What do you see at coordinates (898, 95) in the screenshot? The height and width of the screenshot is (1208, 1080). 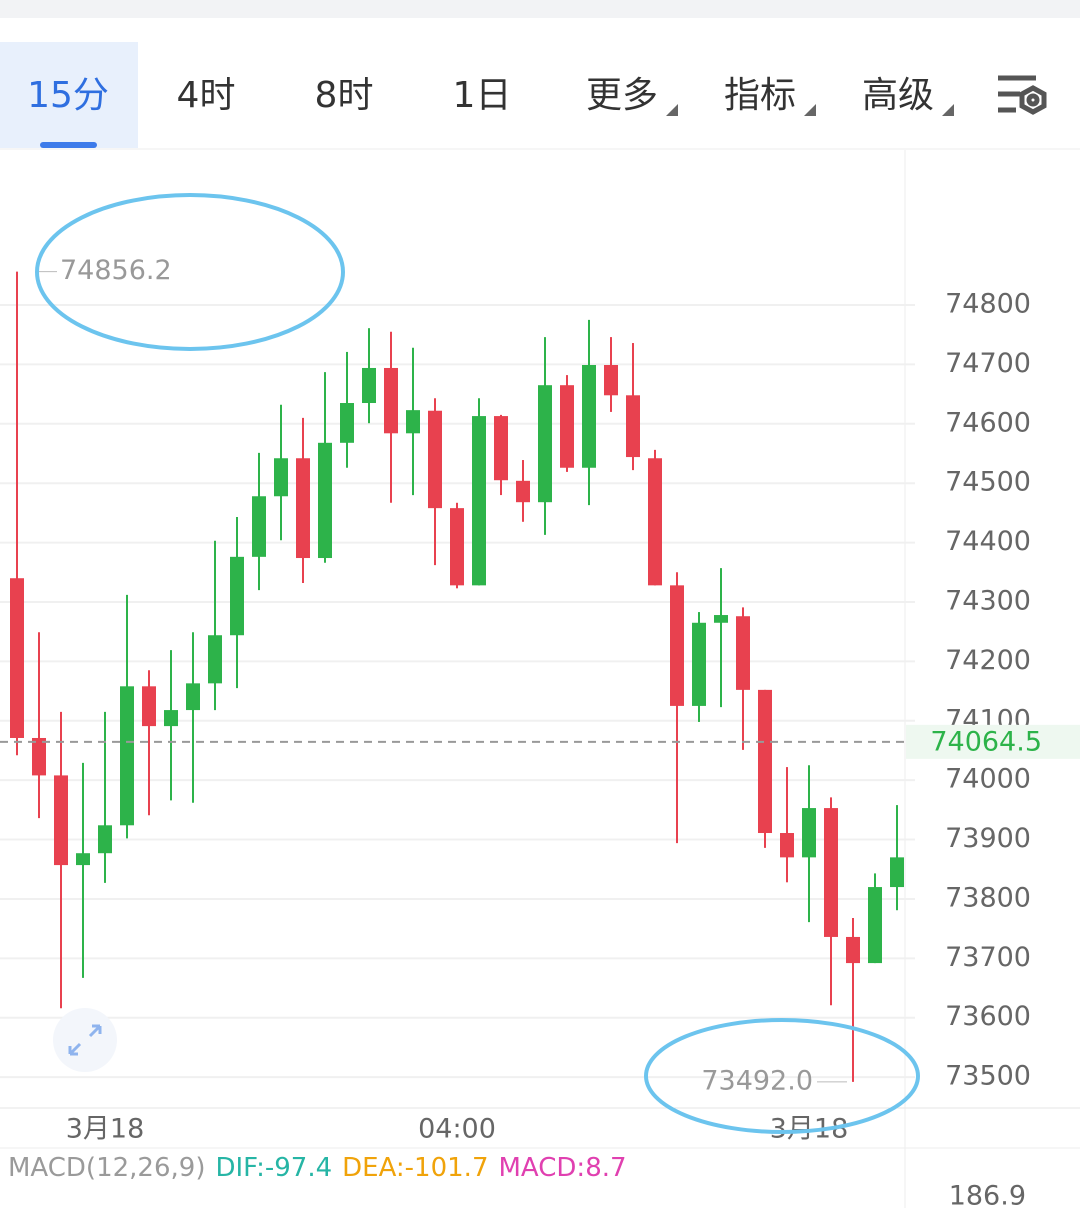 I see `tab: 高级` at bounding box center [898, 95].